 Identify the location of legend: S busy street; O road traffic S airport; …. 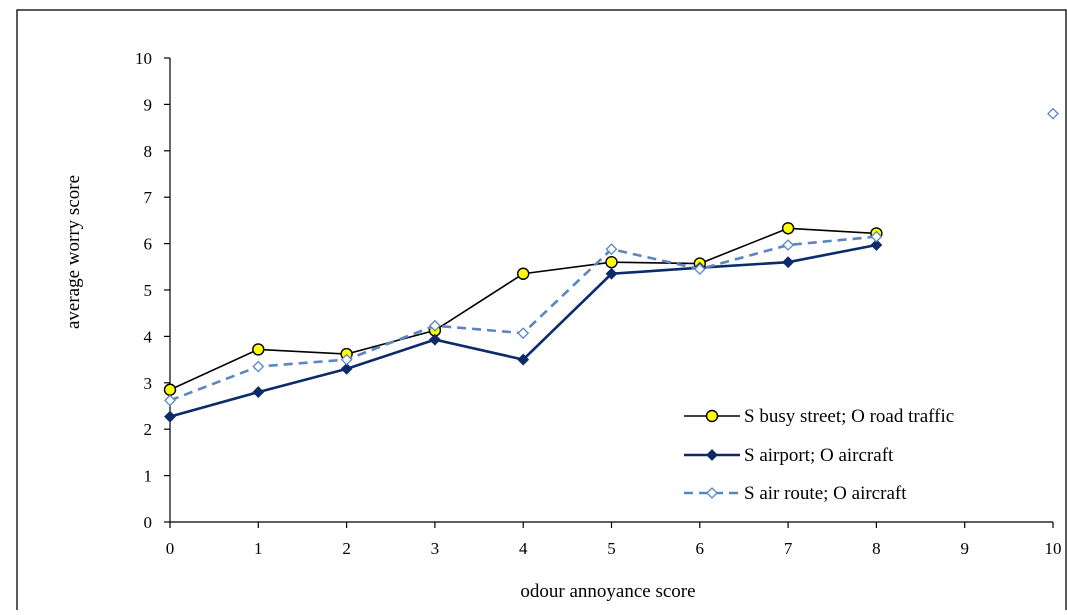
(819, 455).